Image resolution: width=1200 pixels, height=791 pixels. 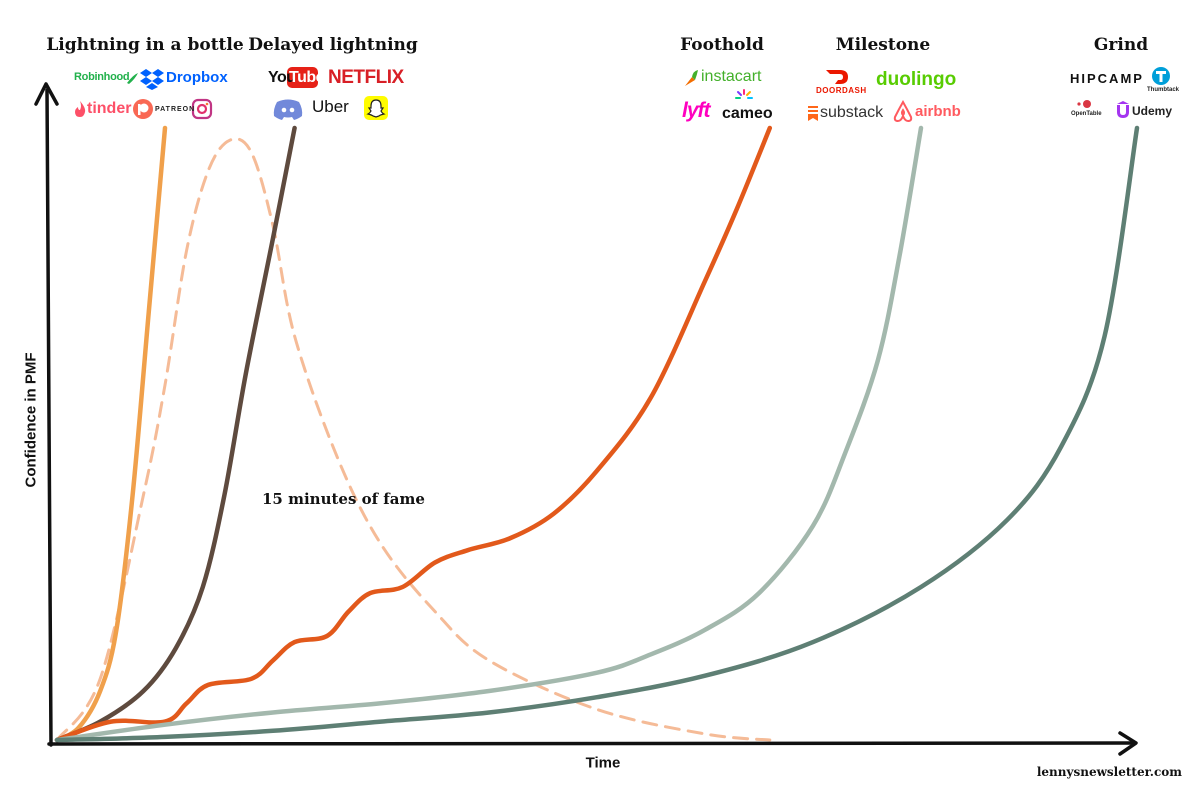 What do you see at coordinates (1161, 76) in the screenshot?
I see `thumbtack-icon` at bounding box center [1161, 76].